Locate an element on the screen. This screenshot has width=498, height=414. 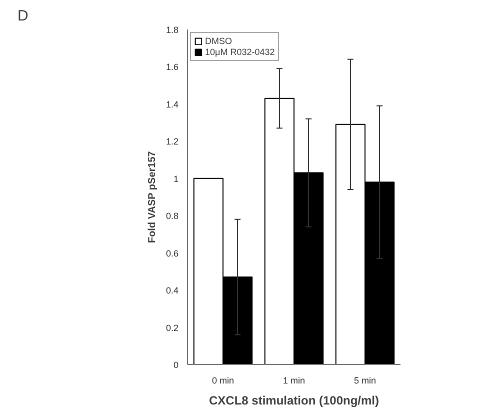
y-tick-label: 0.6 is located at coordinates (172, 253).